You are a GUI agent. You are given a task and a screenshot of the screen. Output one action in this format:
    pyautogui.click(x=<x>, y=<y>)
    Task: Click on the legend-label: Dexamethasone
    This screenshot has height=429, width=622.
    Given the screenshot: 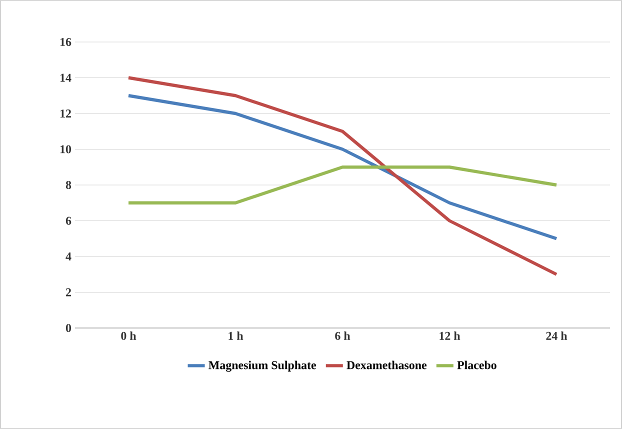 What is the action you would take?
    pyautogui.click(x=386, y=365)
    